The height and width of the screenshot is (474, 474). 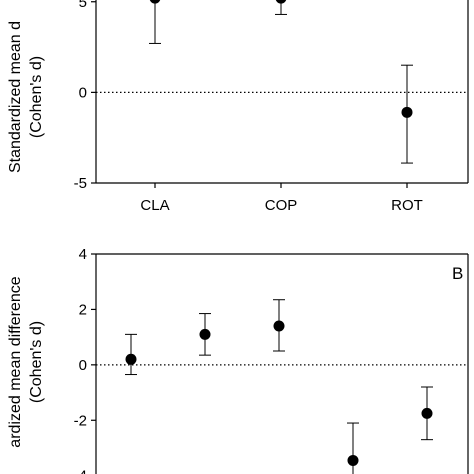 What do you see at coordinates (83, 5) in the screenshot?
I see `panel-a-y-tick-label: 5` at bounding box center [83, 5].